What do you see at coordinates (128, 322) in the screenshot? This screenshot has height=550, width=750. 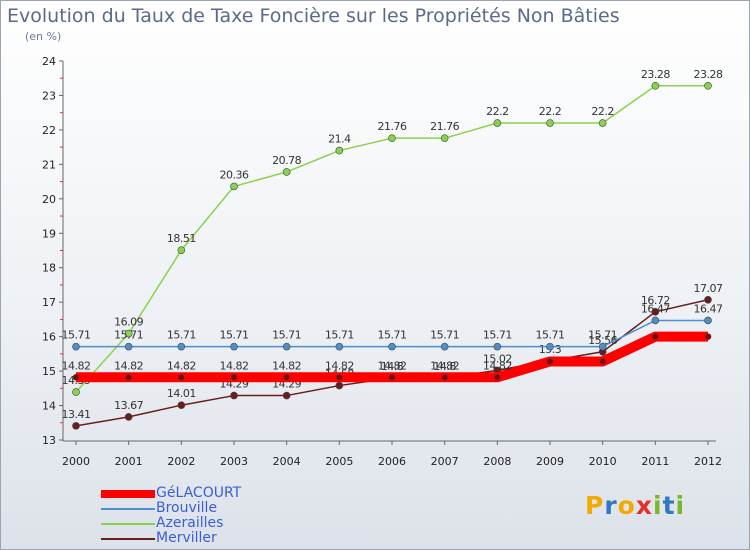 I see `data-label: 16.09` at bounding box center [128, 322].